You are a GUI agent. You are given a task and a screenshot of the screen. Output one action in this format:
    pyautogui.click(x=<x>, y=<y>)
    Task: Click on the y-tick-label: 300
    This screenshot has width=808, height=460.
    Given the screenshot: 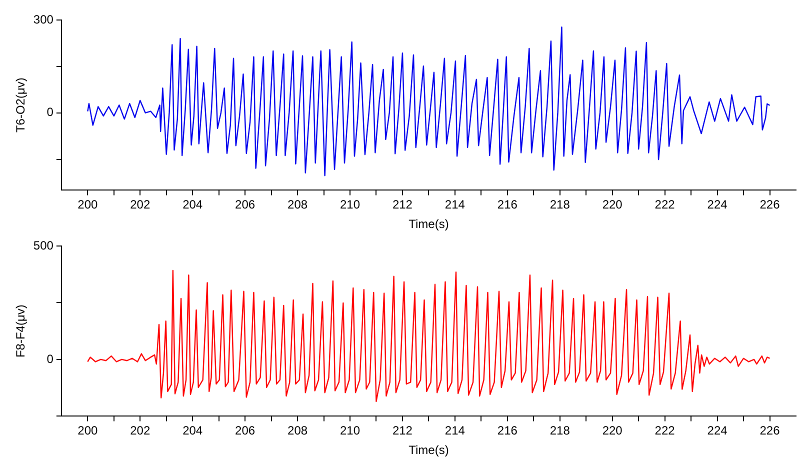 What is the action you would take?
    pyautogui.click(x=43, y=19)
    